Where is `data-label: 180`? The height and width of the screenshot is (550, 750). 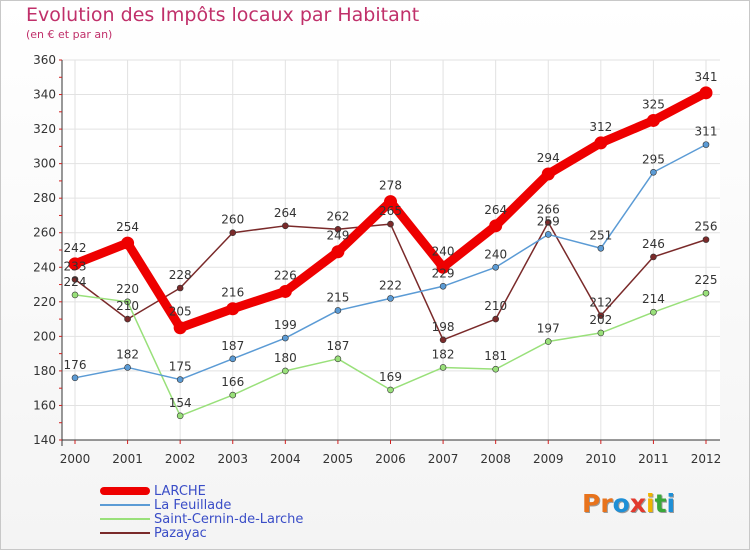
data-label: 180 is located at coordinates (285, 358).